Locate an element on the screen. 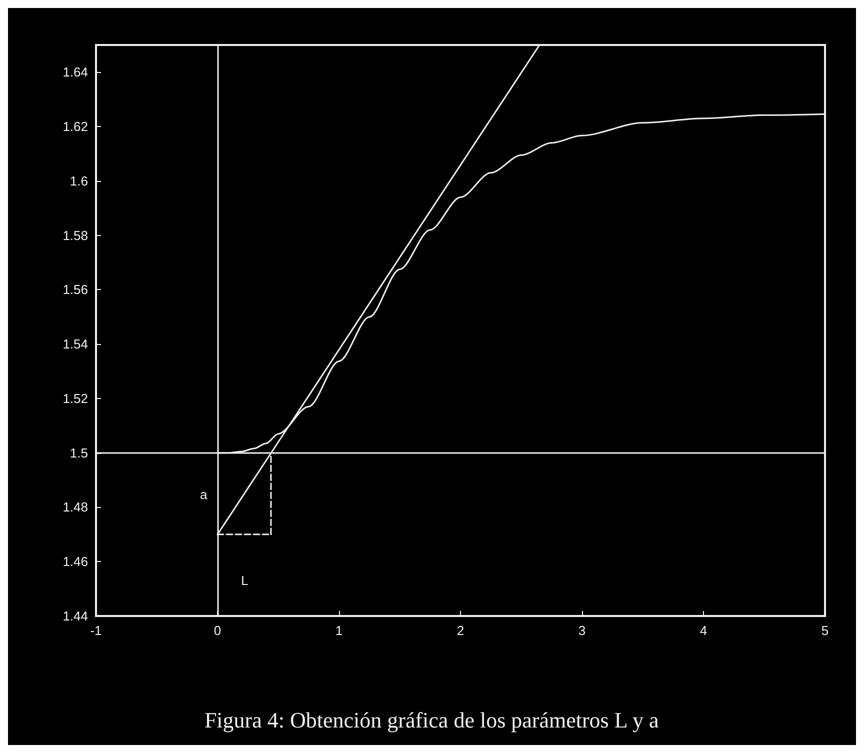 This screenshot has width=864, height=753. annotation: a is located at coordinates (204, 494).